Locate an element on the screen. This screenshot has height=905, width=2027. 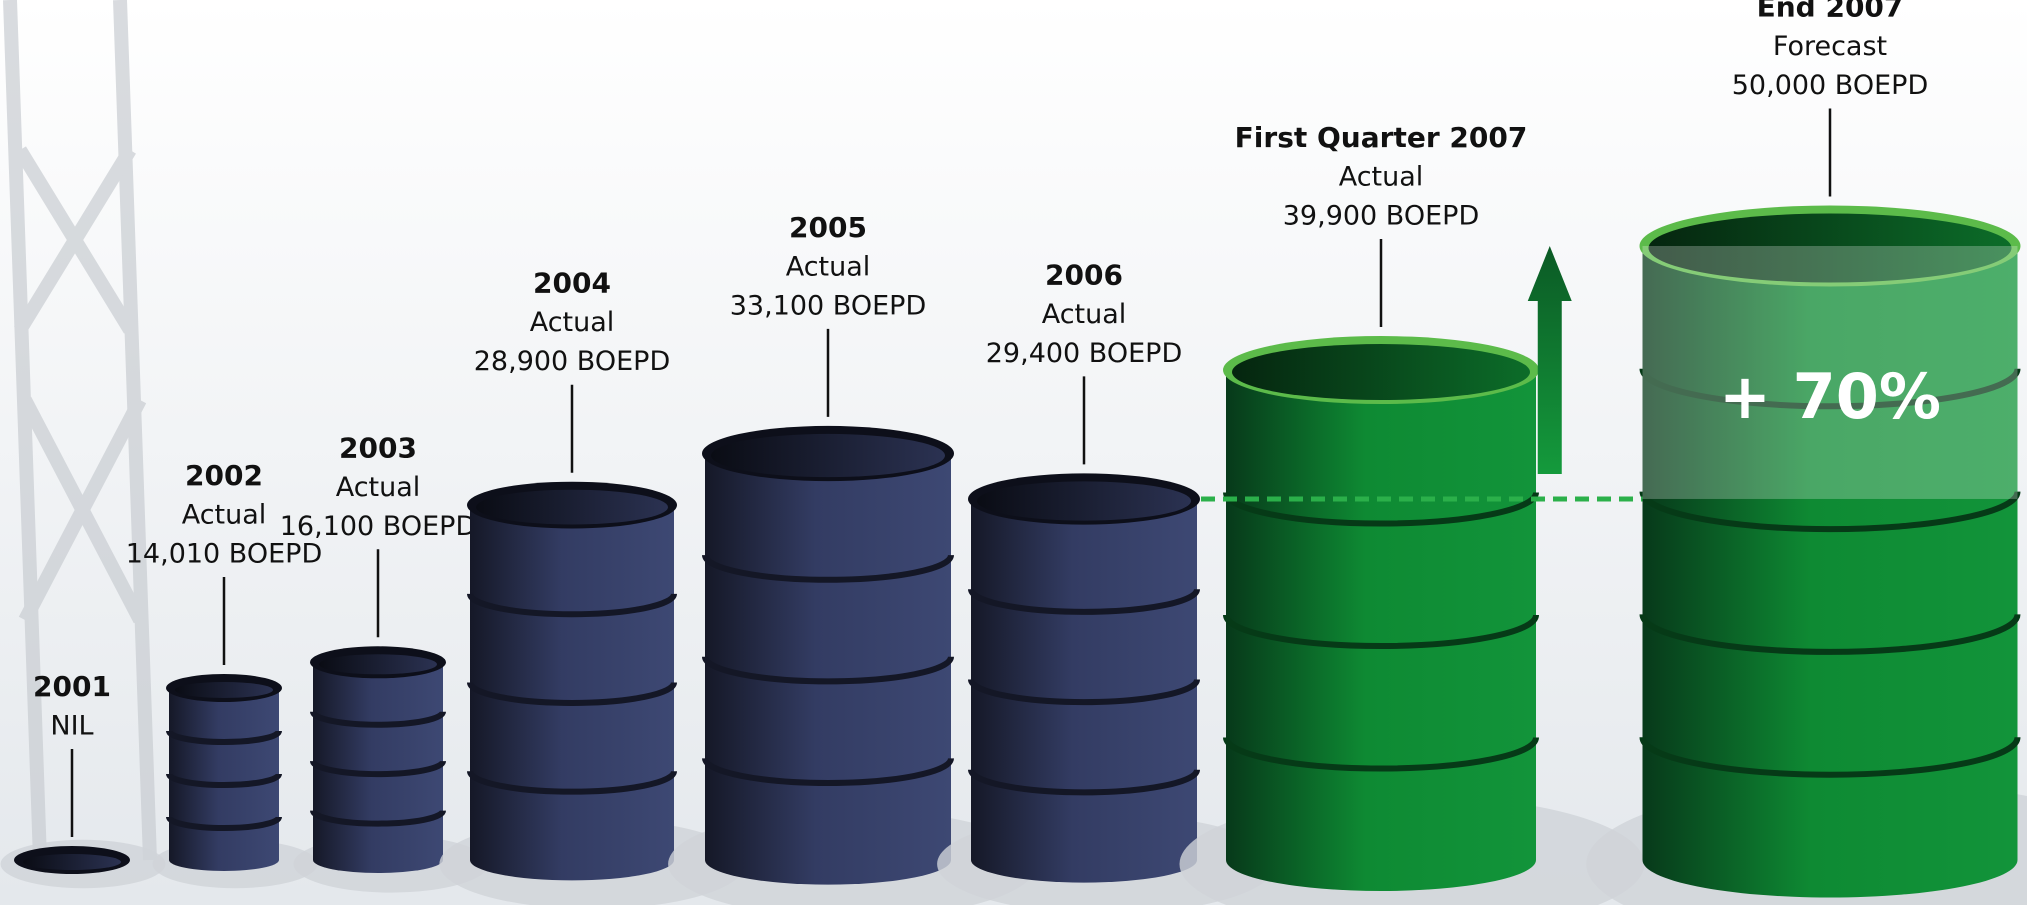
year-label: 2006 is located at coordinates (1084, 274).